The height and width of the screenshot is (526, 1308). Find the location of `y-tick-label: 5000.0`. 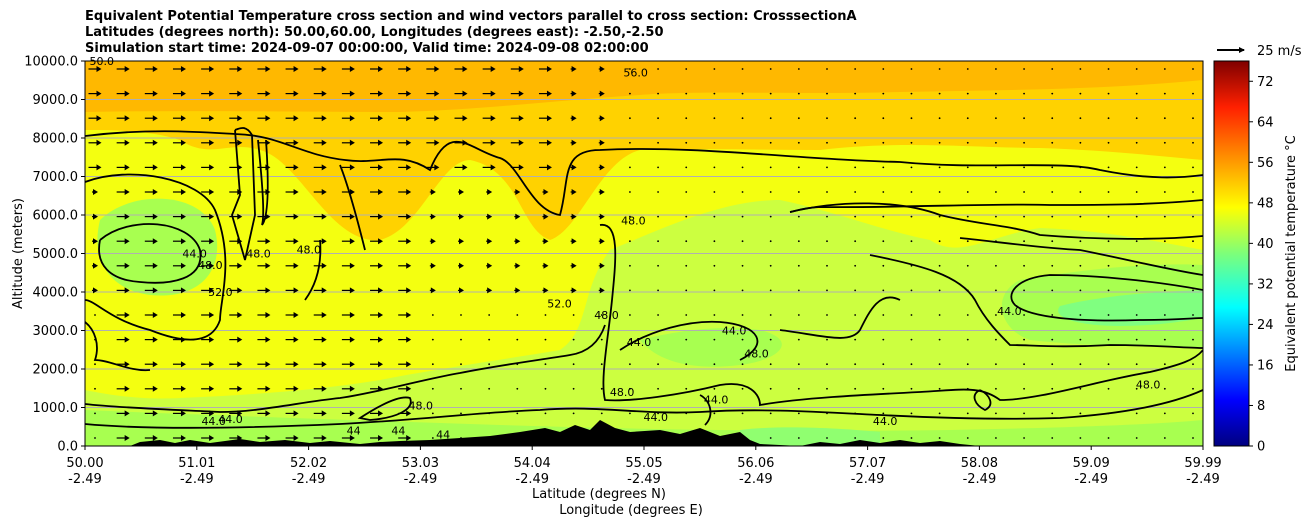

y-tick-label: 5000.0 is located at coordinates (56, 254).